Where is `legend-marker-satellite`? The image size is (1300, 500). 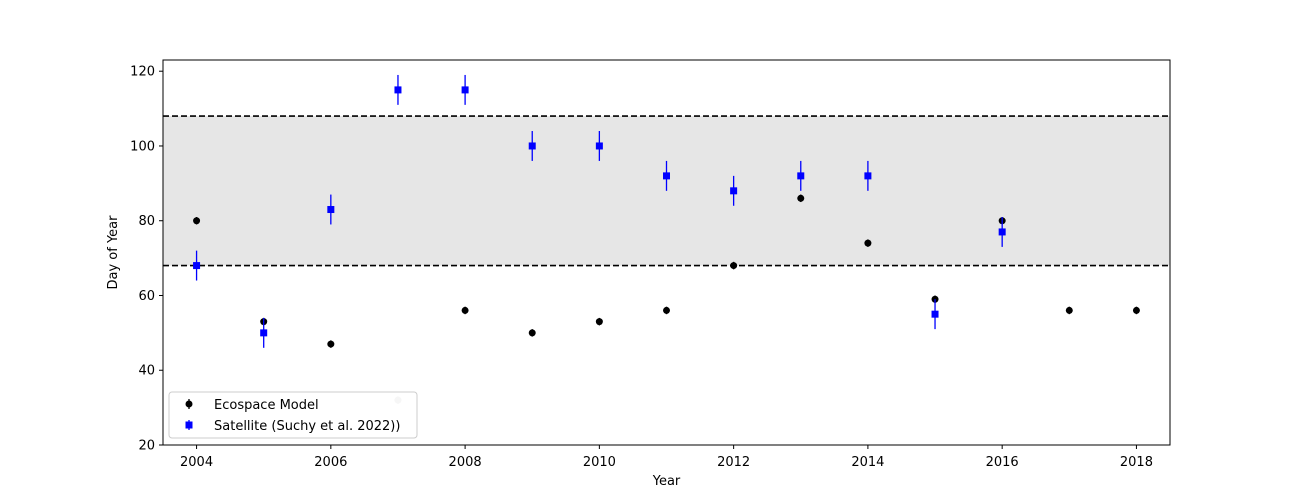 legend-marker-satellite is located at coordinates (189, 425).